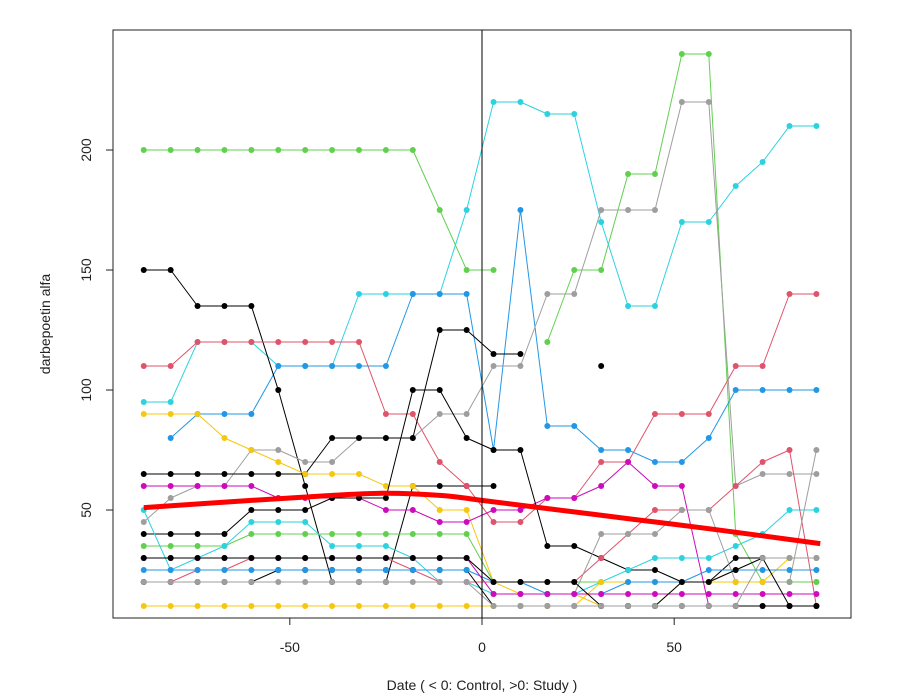  I want to click on y-axis: 50 100 150 200, so click(95, 328).